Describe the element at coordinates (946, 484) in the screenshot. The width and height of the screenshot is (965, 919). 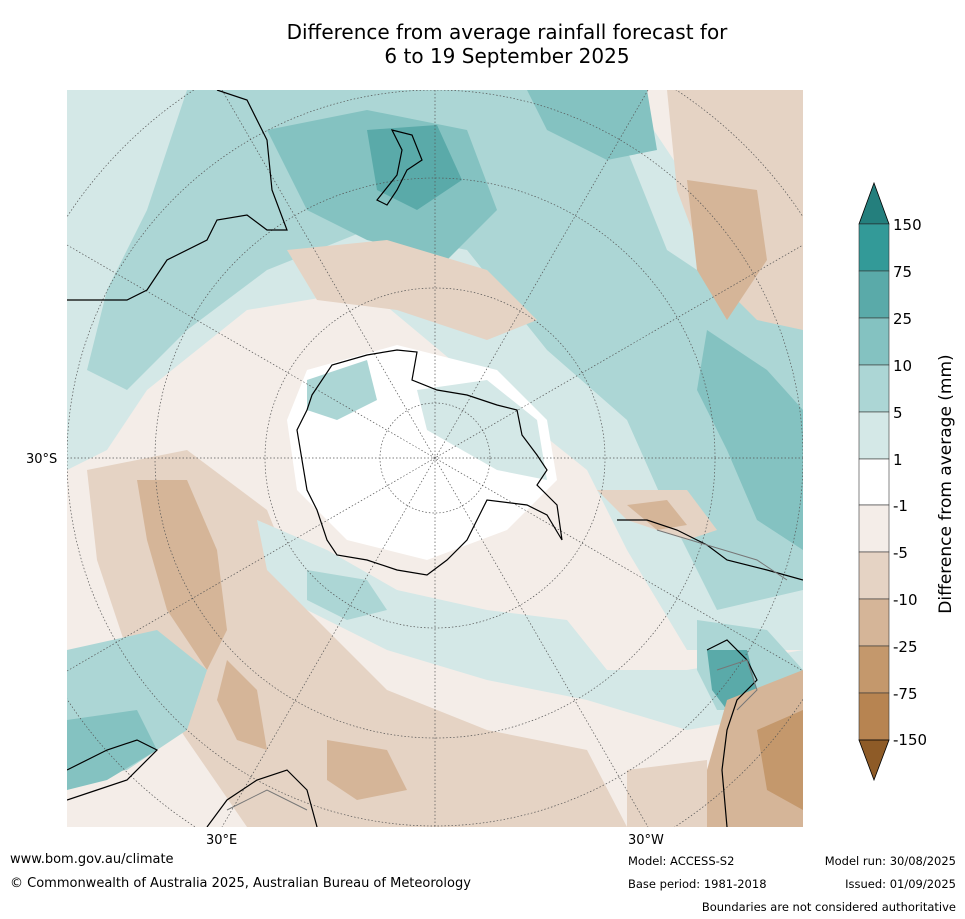
I see `colorbar-label: Difference from average (mm)` at that location.